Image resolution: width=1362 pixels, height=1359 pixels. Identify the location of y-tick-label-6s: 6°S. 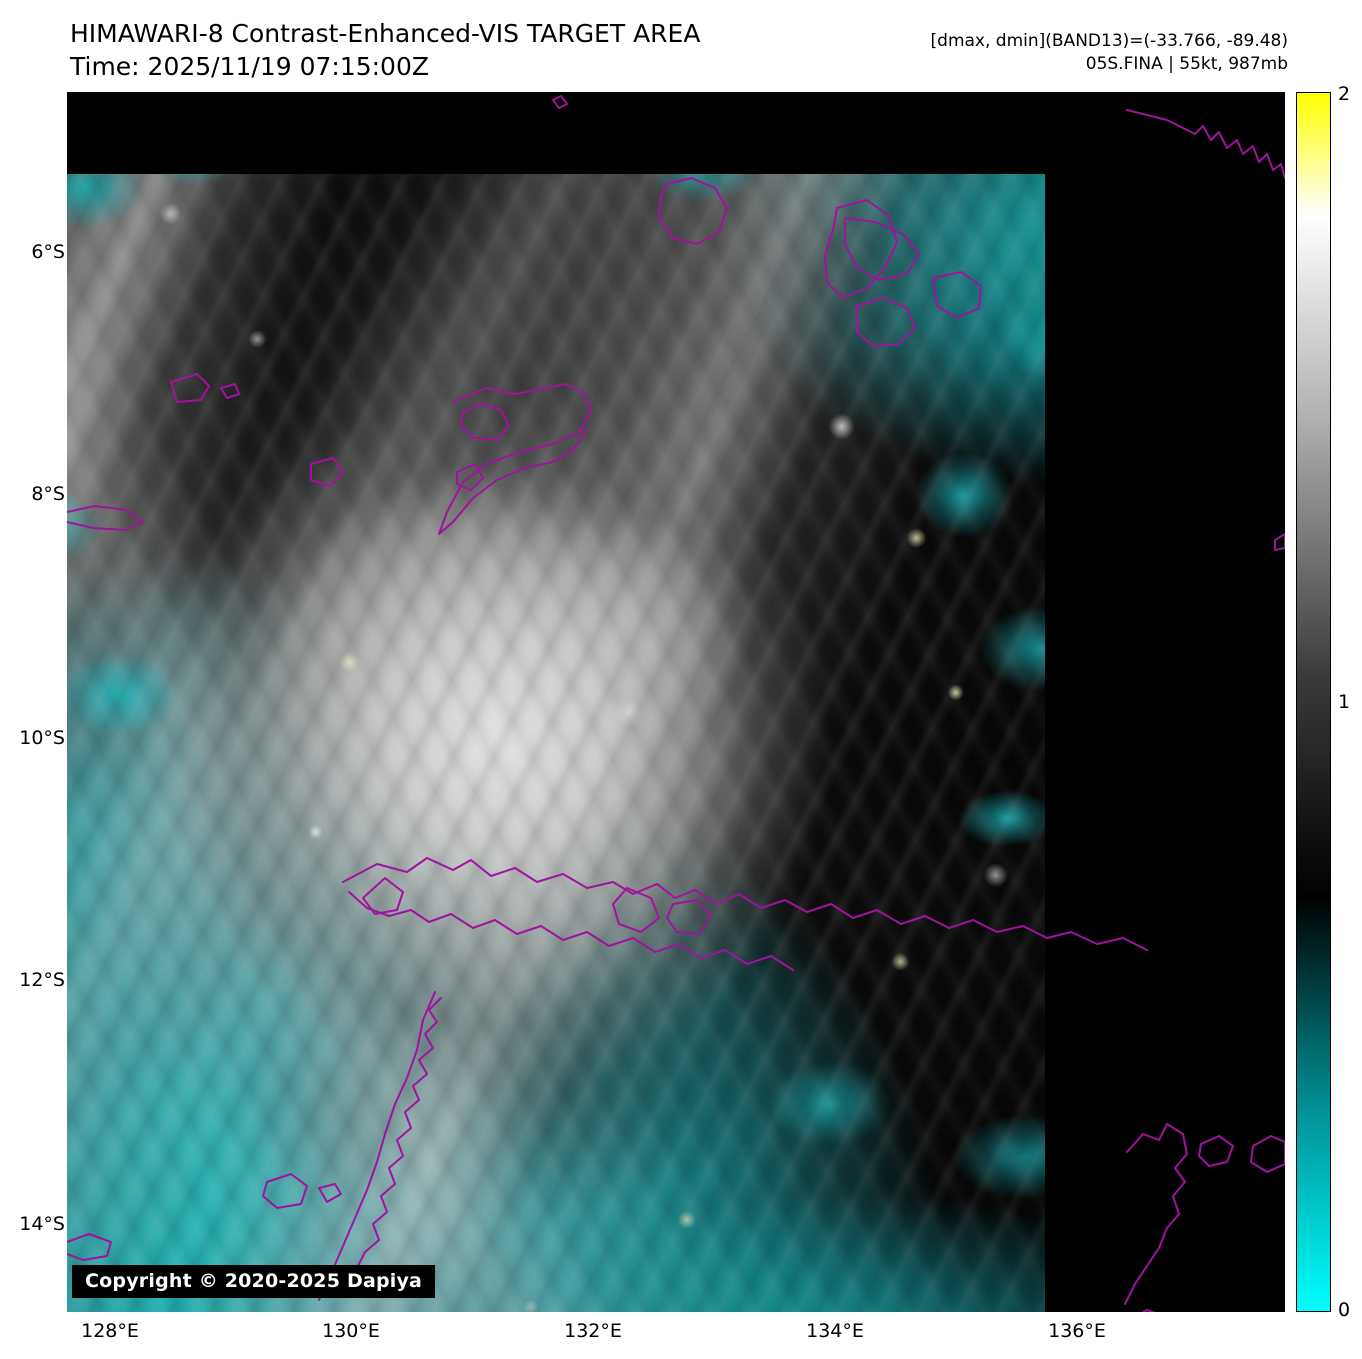
(48, 252).